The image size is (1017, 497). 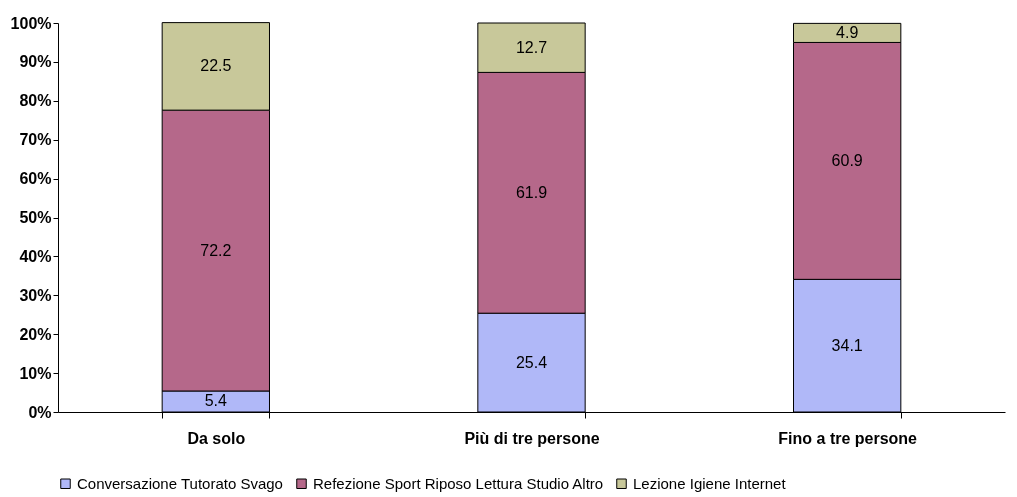 I want to click on y-tick-label: 80%, so click(x=35, y=101).